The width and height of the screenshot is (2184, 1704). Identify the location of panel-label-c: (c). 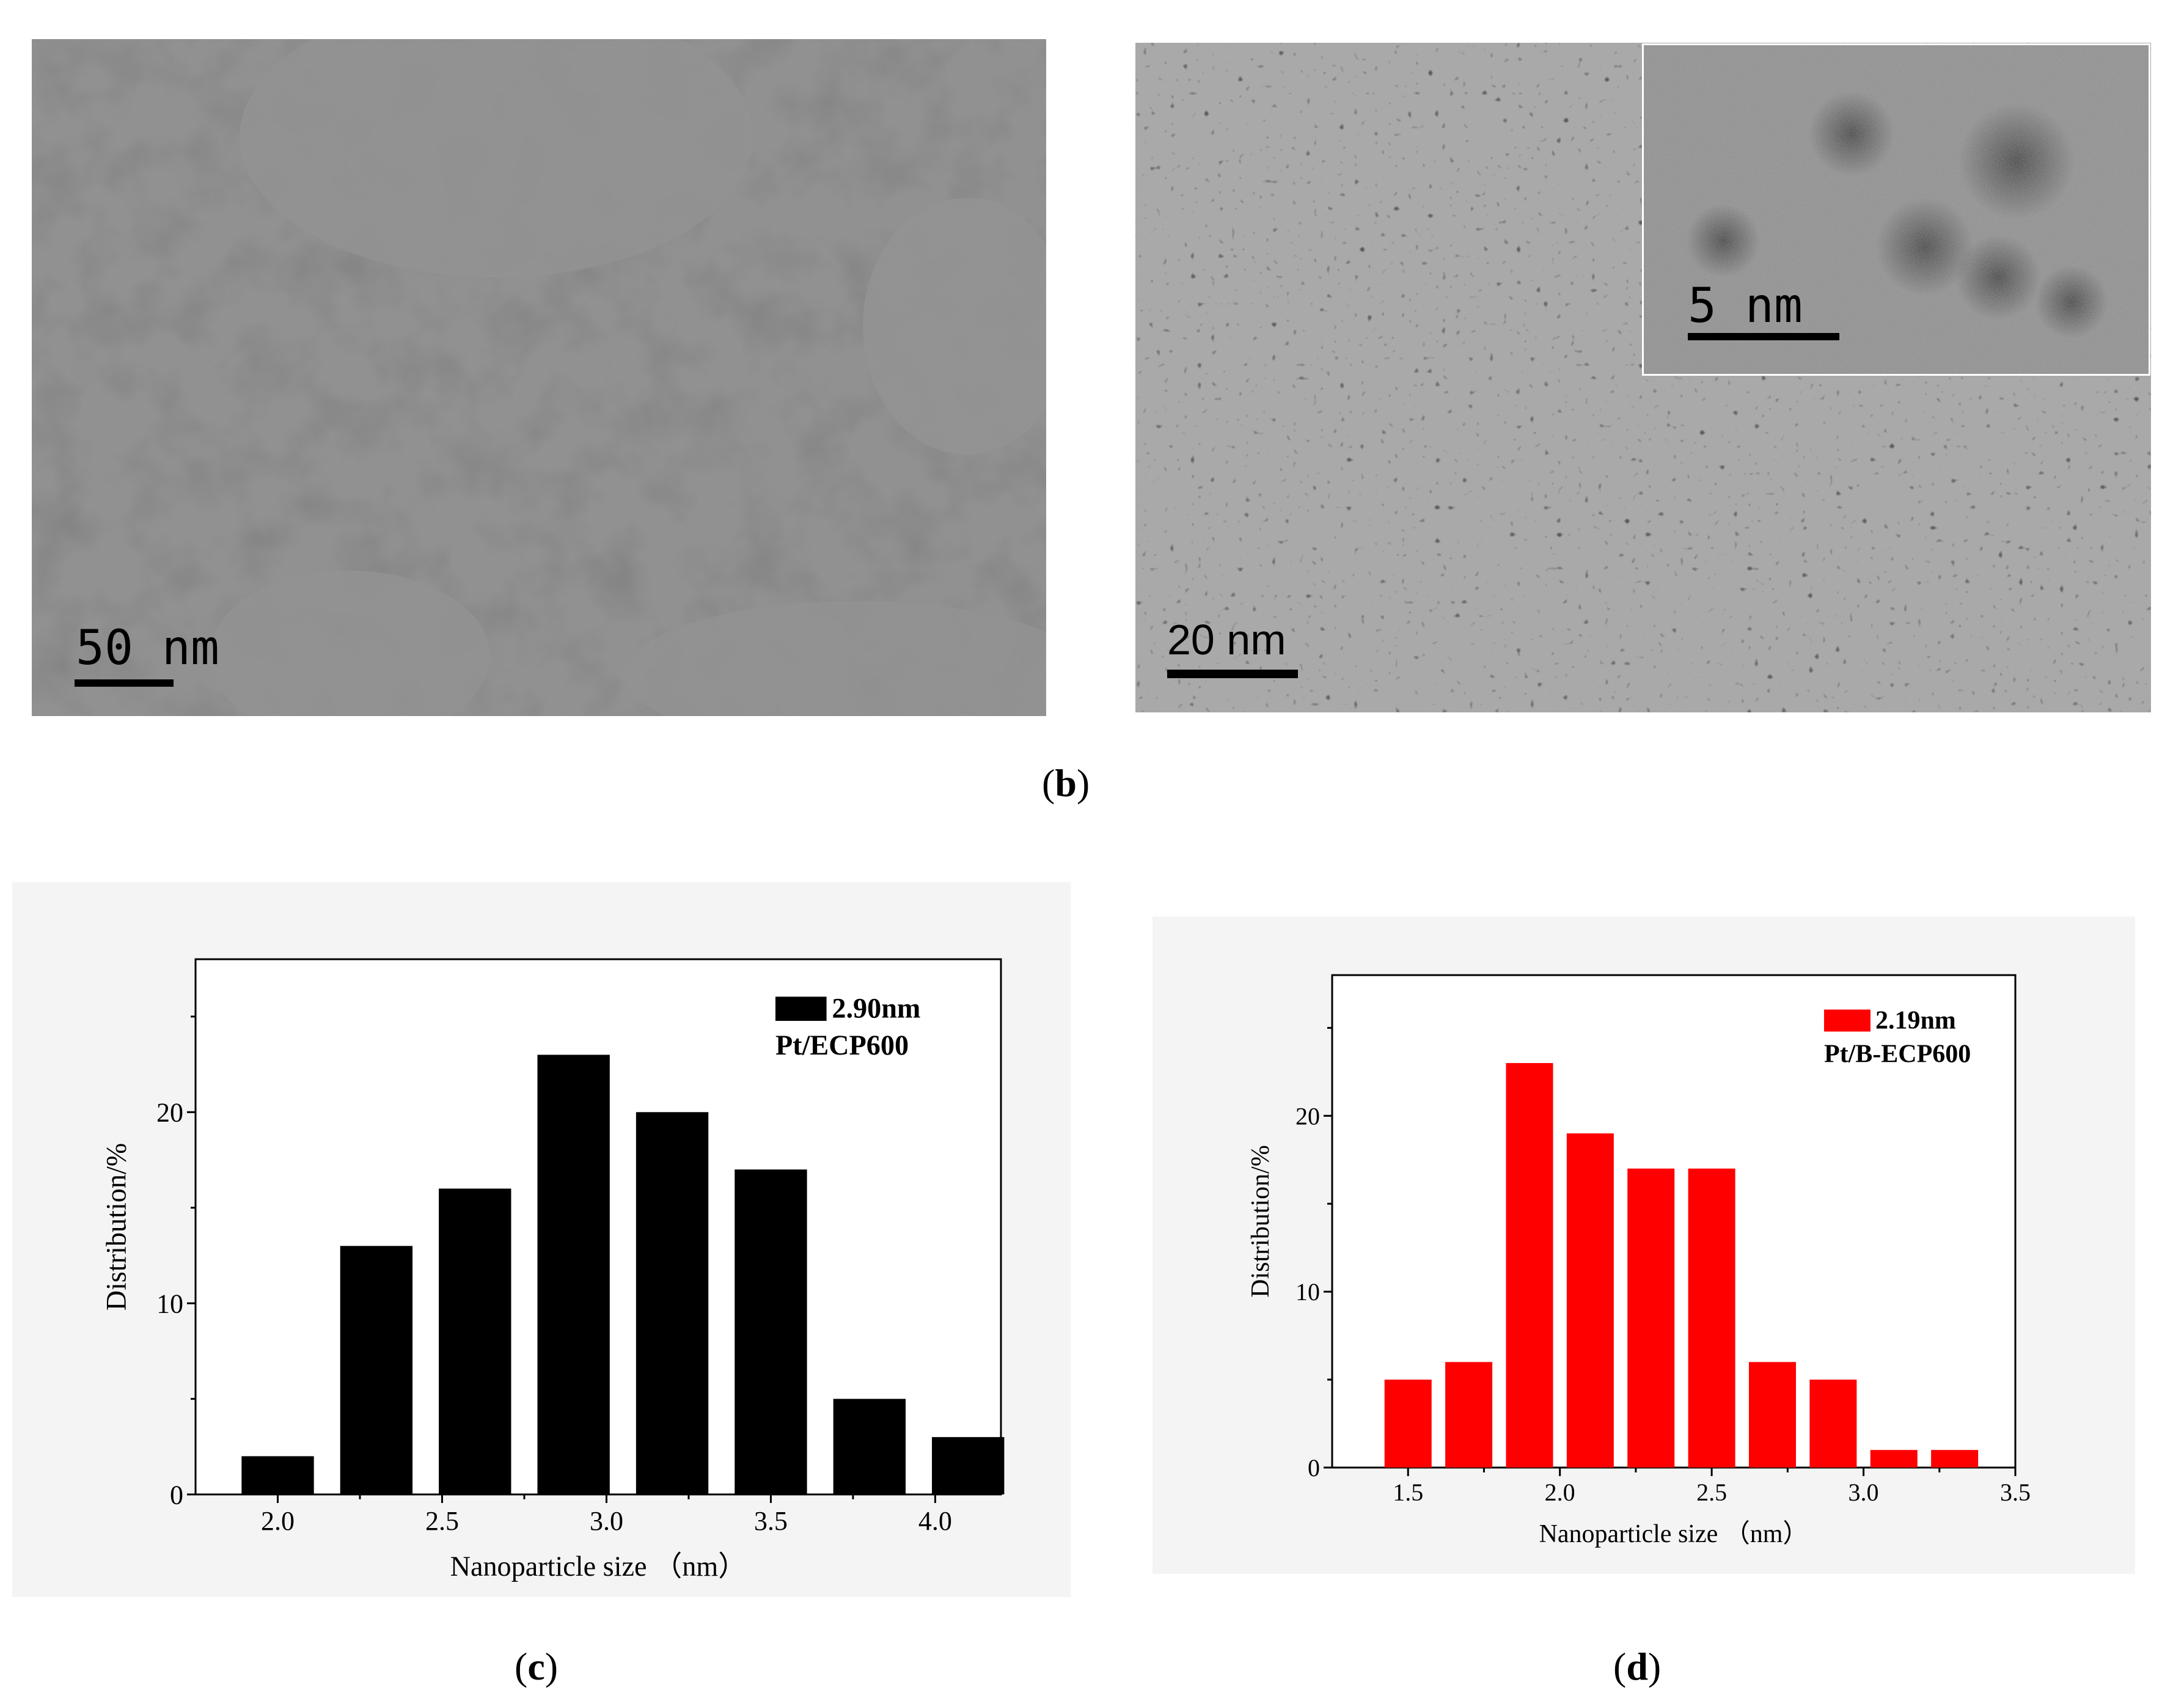
(537, 1666).